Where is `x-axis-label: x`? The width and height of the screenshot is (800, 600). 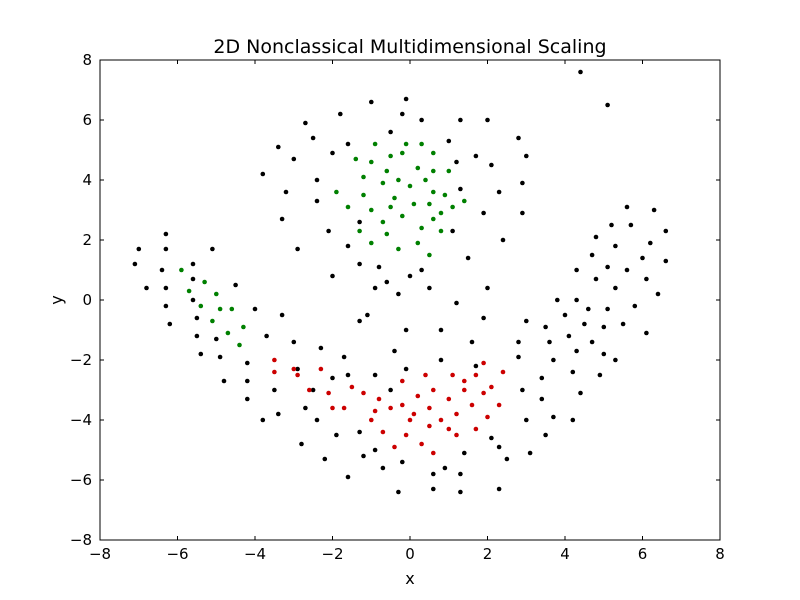
x-axis-label: x is located at coordinates (409, 578).